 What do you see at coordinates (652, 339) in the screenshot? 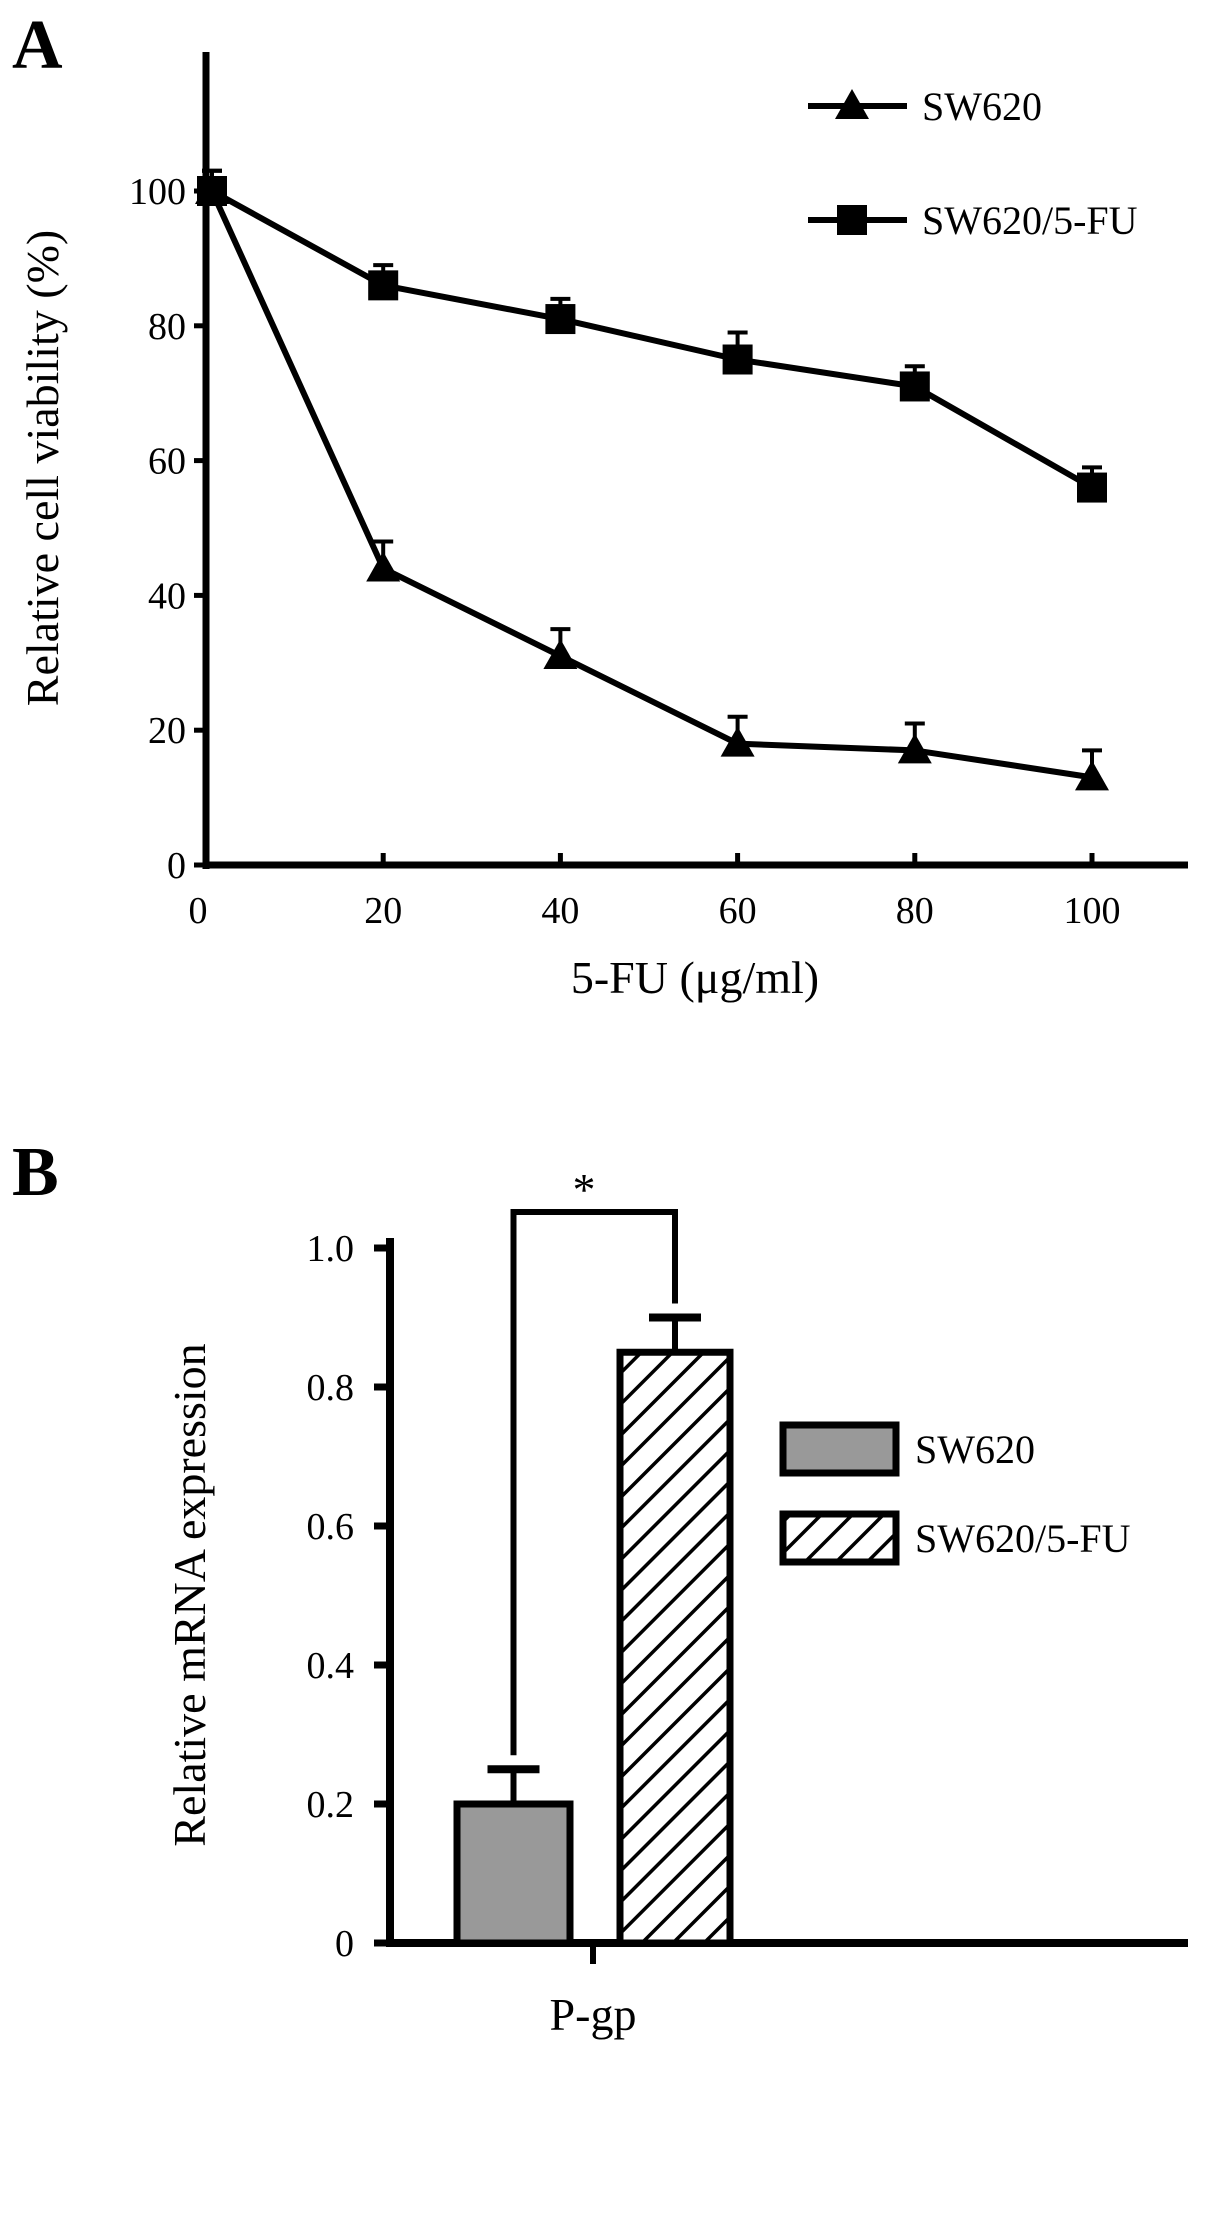
I see `series-line-sw620-5-fu` at bounding box center [652, 339].